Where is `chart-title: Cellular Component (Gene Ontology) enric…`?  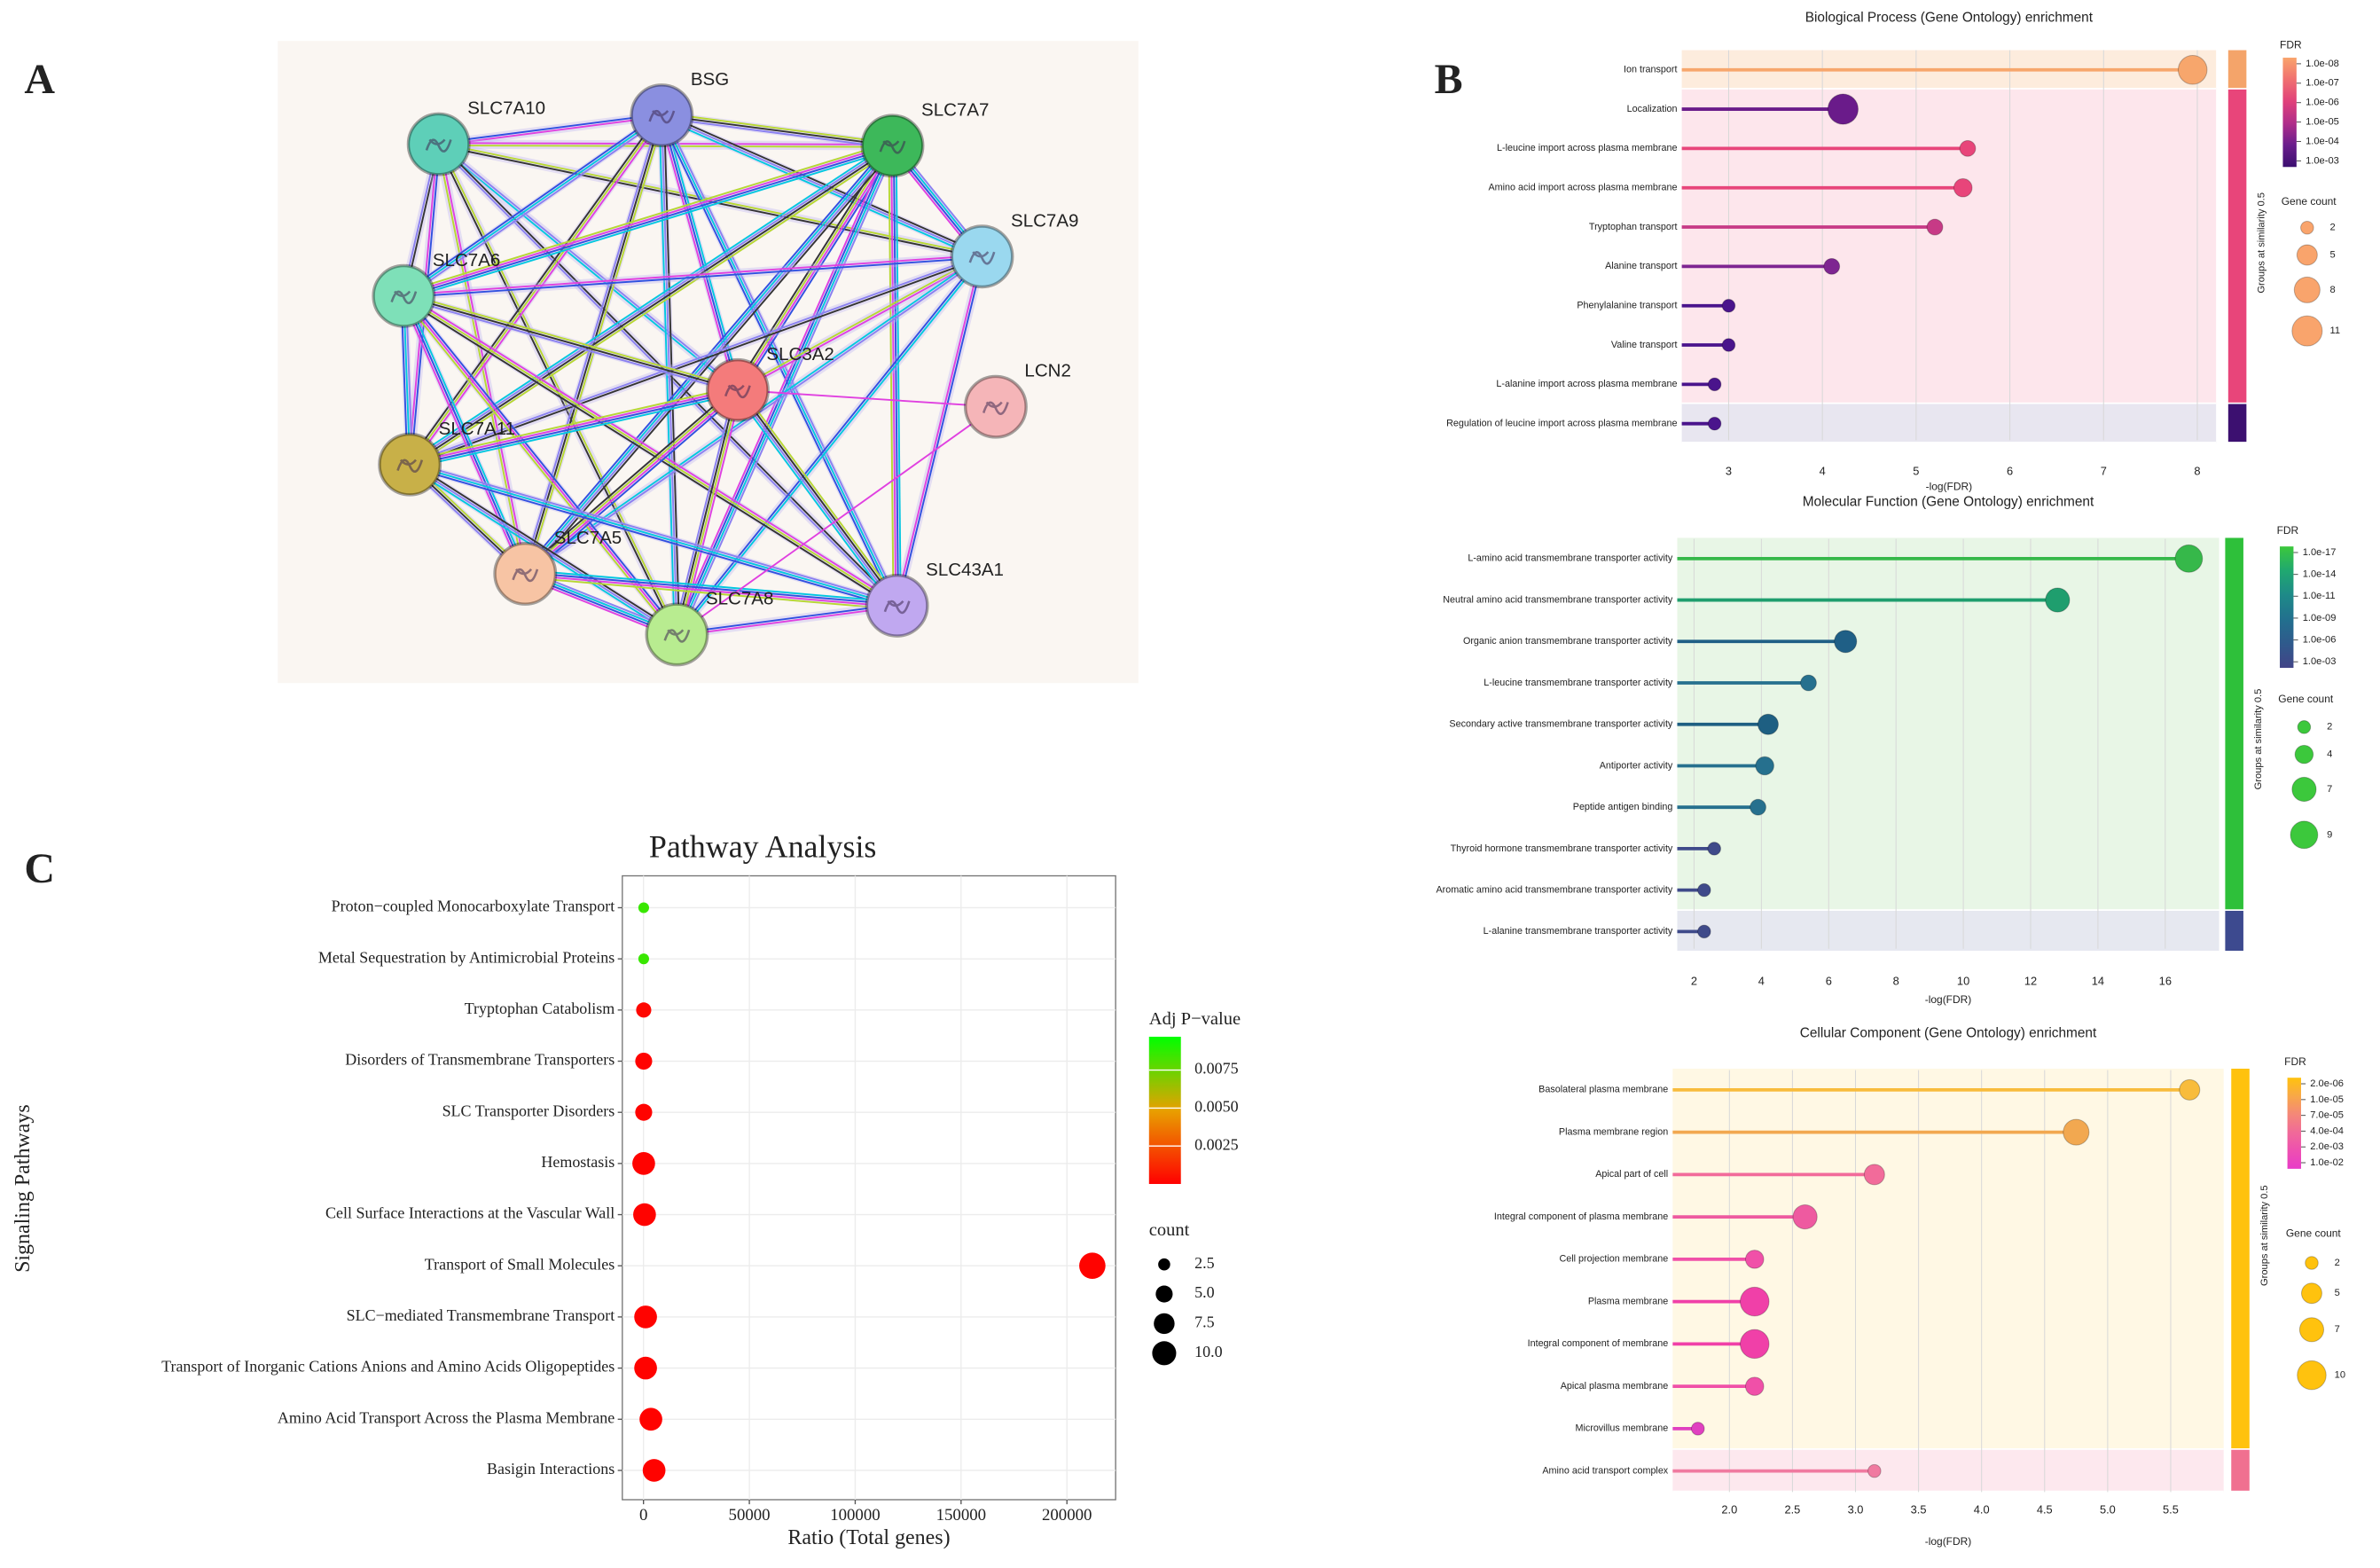
chart-title: Cellular Component (Gene Ontology) enric… is located at coordinates (1948, 1033).